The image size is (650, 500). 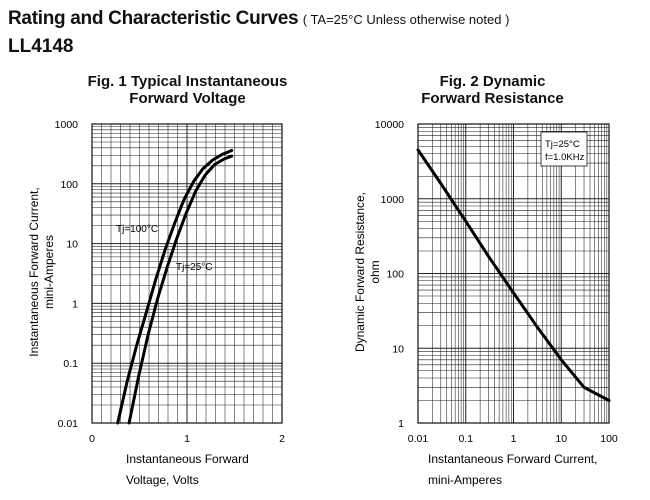 What do you see at coordinates (49, 272) in the screenshot?
I see `fig1-ylabel-line2: mini-Amperes` at bounding box center [49, 272].